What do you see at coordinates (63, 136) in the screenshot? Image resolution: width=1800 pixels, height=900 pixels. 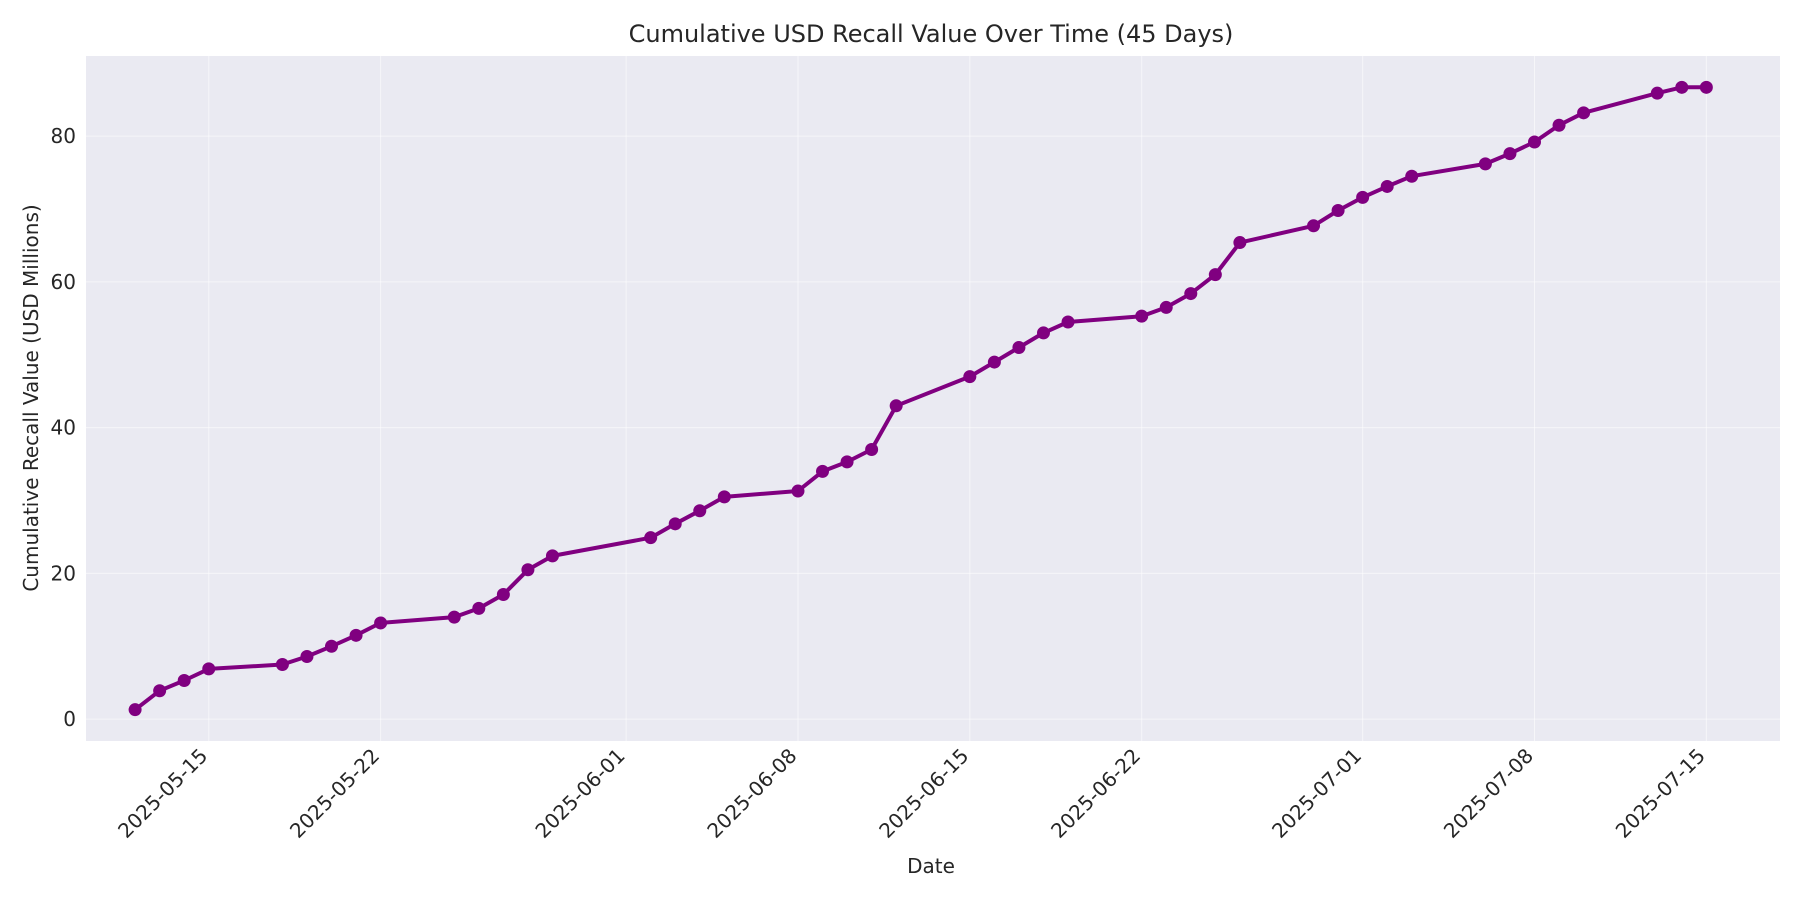 I see `y-tick-label: 80` at bounding box center [63, 136].